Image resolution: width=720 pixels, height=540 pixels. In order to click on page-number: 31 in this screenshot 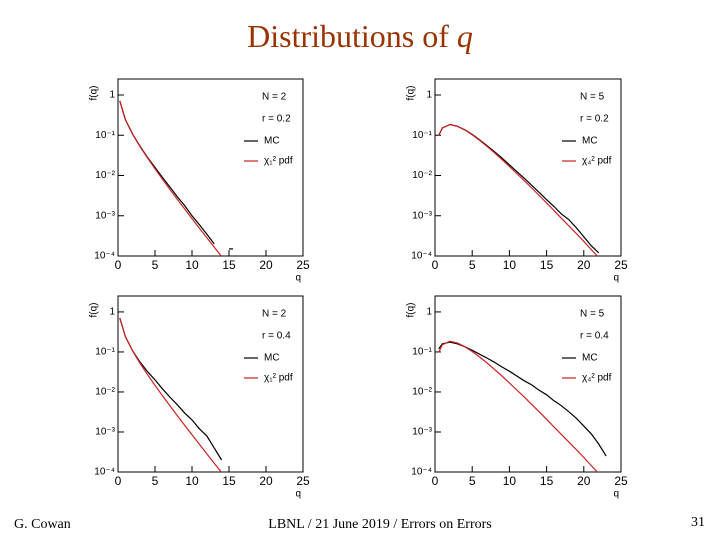, I will do `click(698, 522)`.